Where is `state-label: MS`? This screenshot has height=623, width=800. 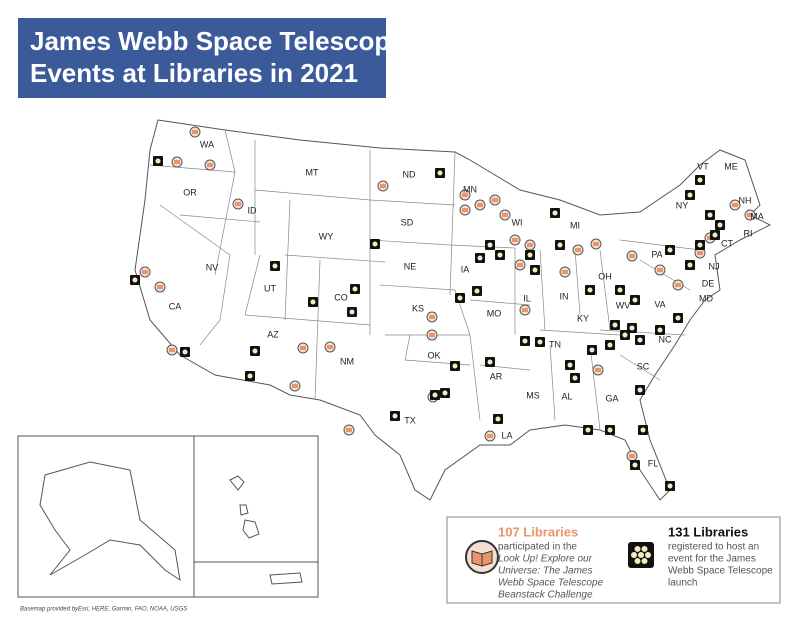
state-label: MS is located at coordinates (533, 395).